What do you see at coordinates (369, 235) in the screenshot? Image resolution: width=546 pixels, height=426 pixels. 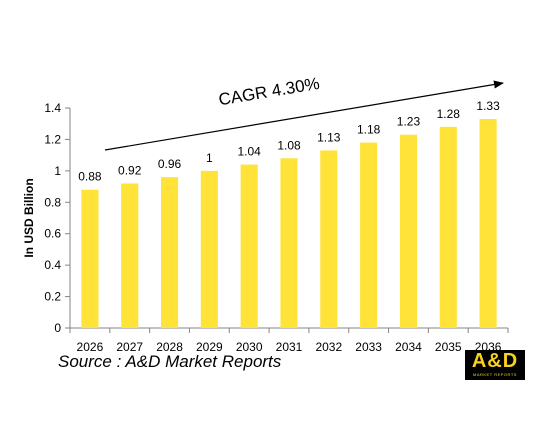 I see `bar-2033` at bounding box center [369, 235].